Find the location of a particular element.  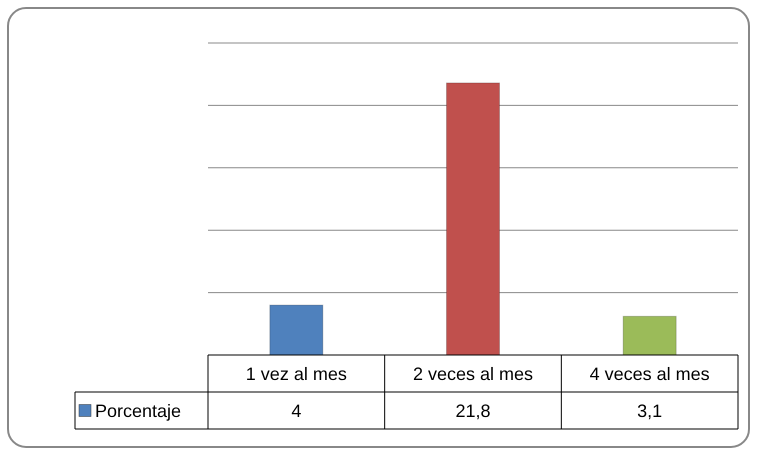

x-tick-label: 1 vez al mes is located at coordinates (296, 374).